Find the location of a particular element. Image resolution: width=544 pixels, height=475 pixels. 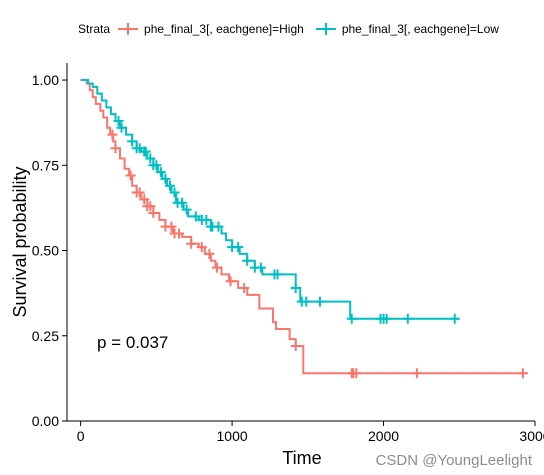

legend-item-high: phe_final_3[, eachgene]=High is located at coordinates (211, 29).